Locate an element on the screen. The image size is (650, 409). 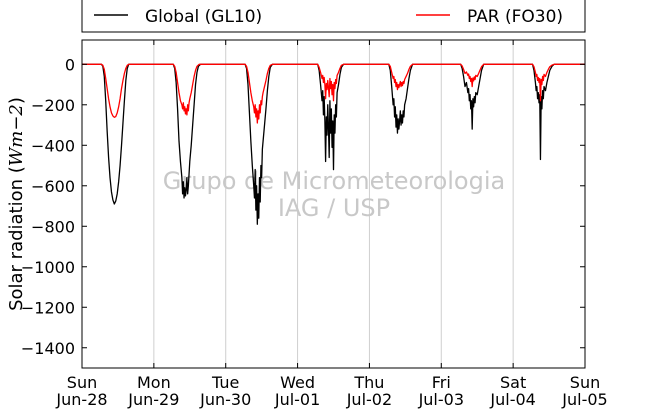
x-tick-label-date: Jul-05 is located at coordinates (584, 399).